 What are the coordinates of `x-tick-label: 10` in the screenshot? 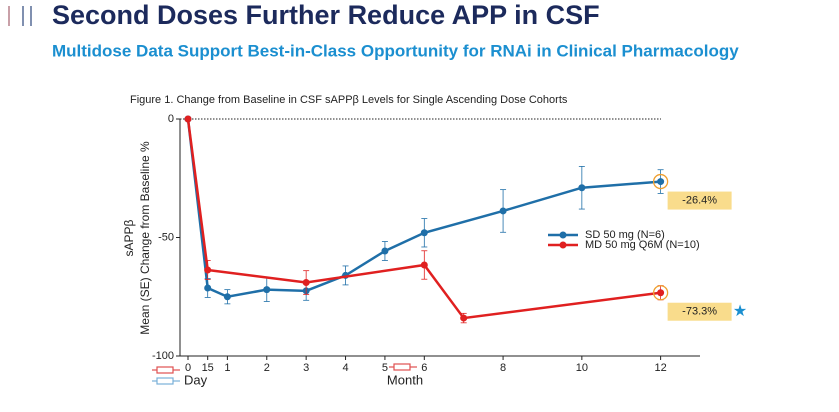 It's located at (582, 368).